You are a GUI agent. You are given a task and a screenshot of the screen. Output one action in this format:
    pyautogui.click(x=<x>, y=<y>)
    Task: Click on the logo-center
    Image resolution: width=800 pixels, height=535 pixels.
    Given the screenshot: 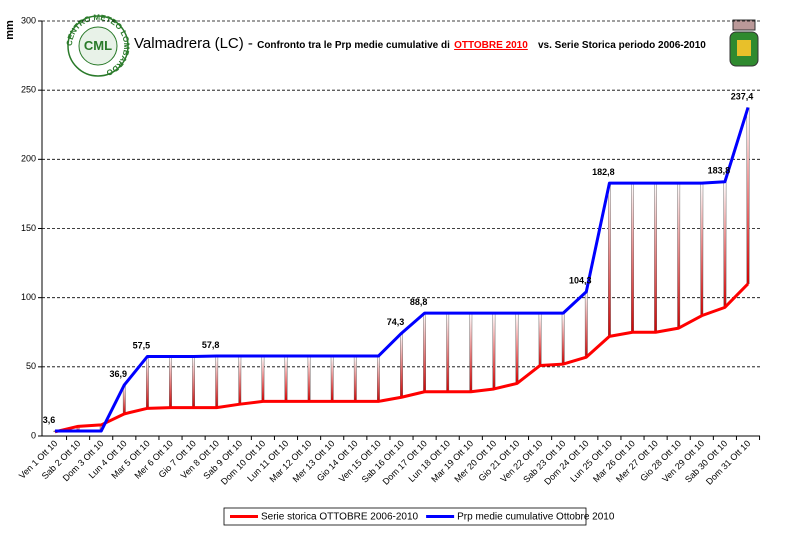 What is the action you would take?
    pyautogui.click(x=98, y=46)
    